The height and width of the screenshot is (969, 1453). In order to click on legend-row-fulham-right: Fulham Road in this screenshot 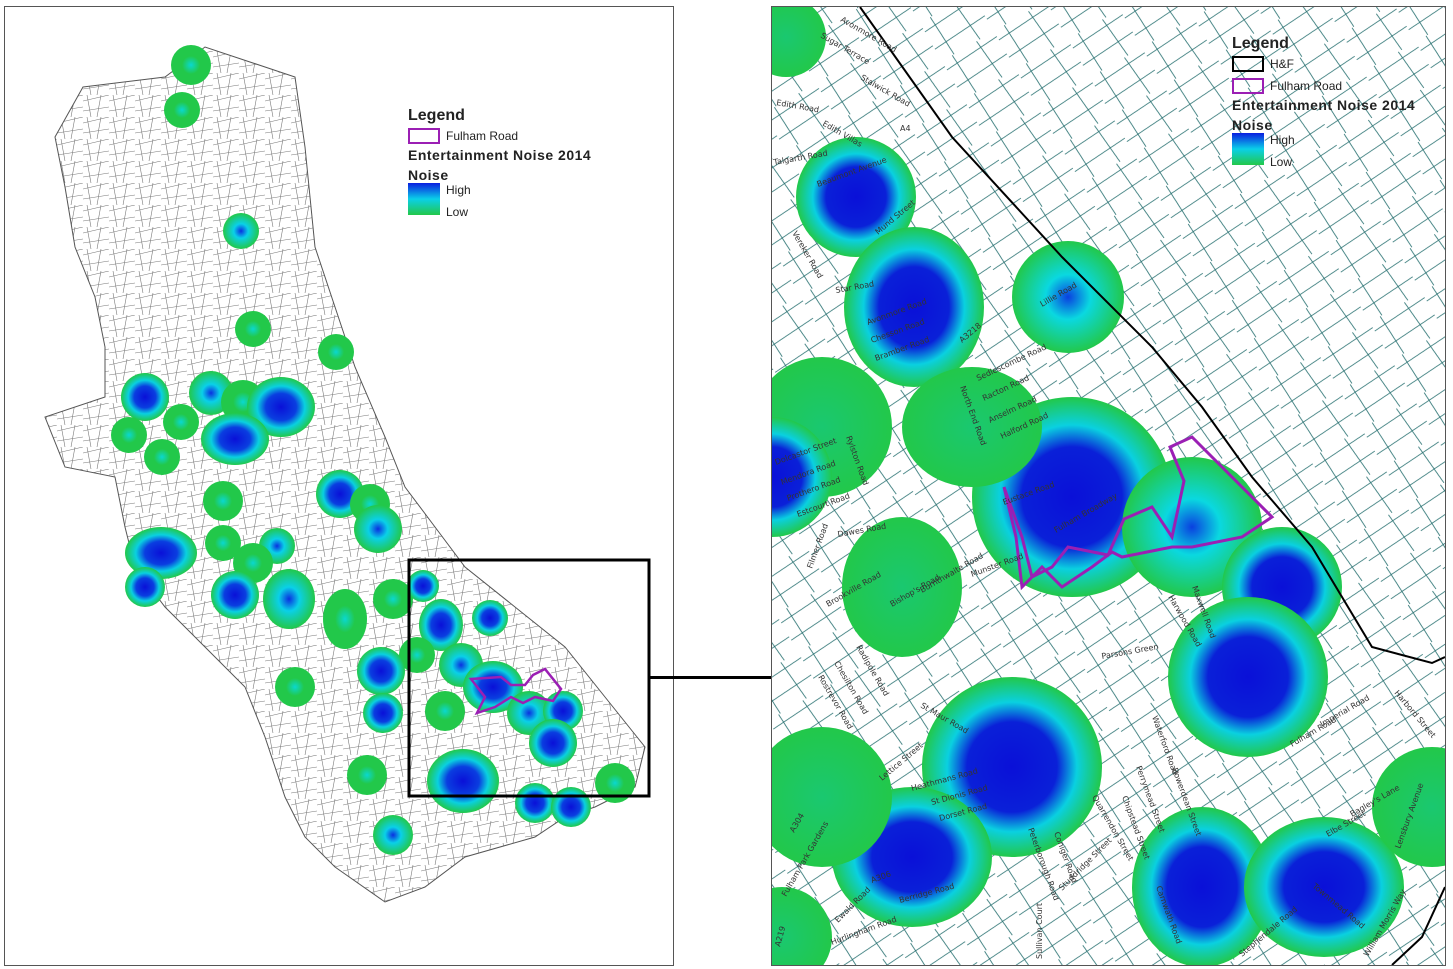, I will do `click(1323, 86)`.